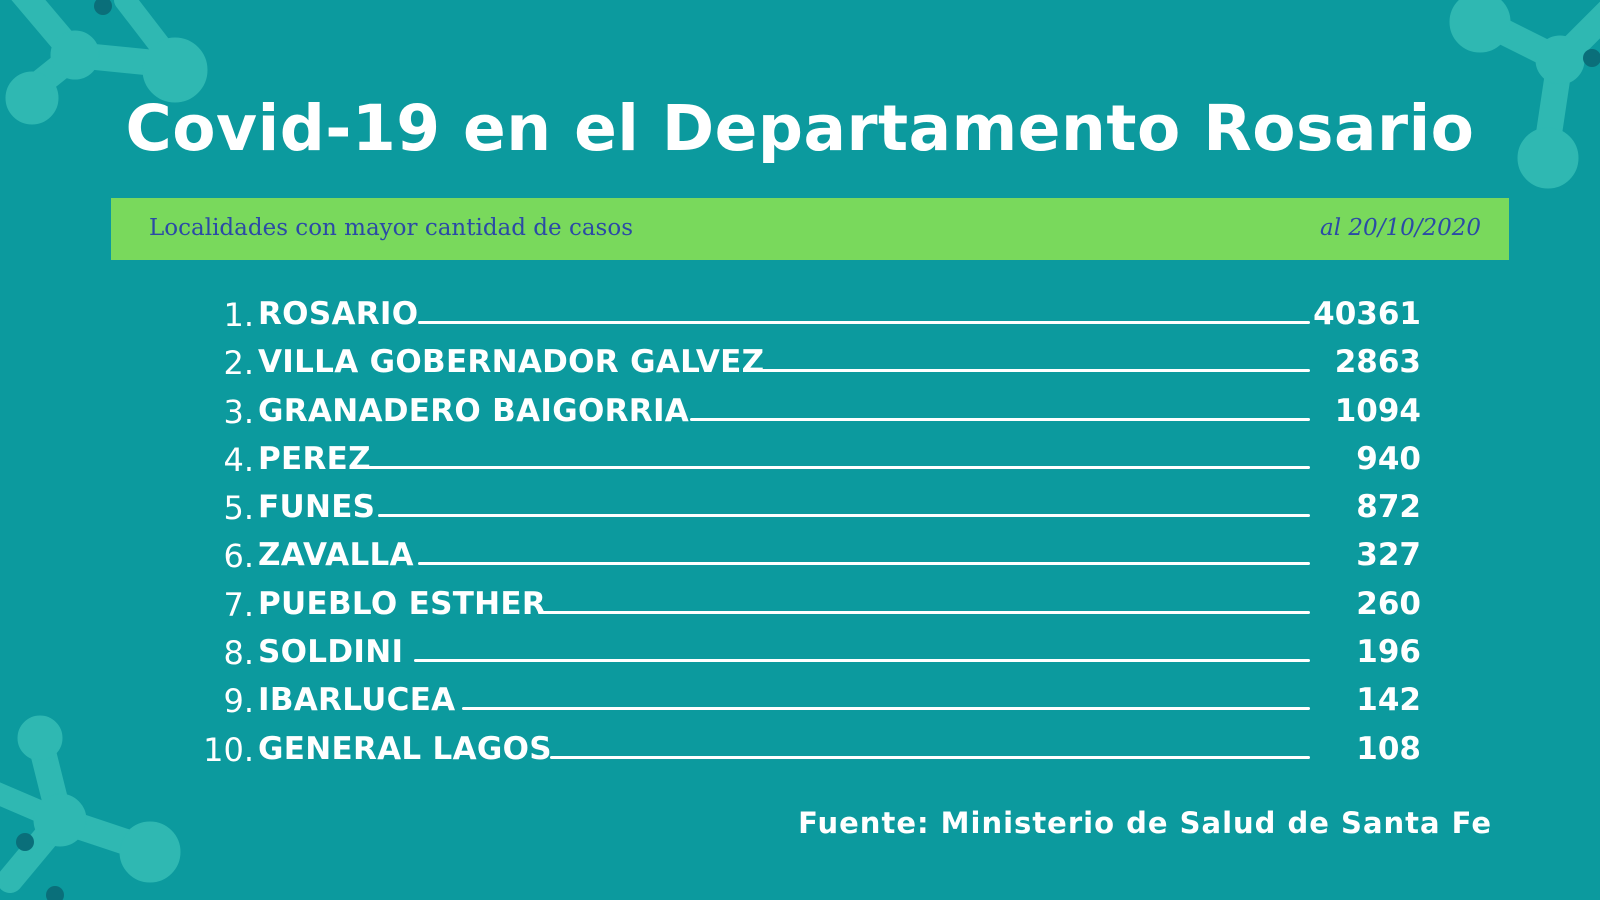 Image resolution: width=1600 pixels, height=900 pixels. I want to click on case-count: 1094, so click(1377, 410).